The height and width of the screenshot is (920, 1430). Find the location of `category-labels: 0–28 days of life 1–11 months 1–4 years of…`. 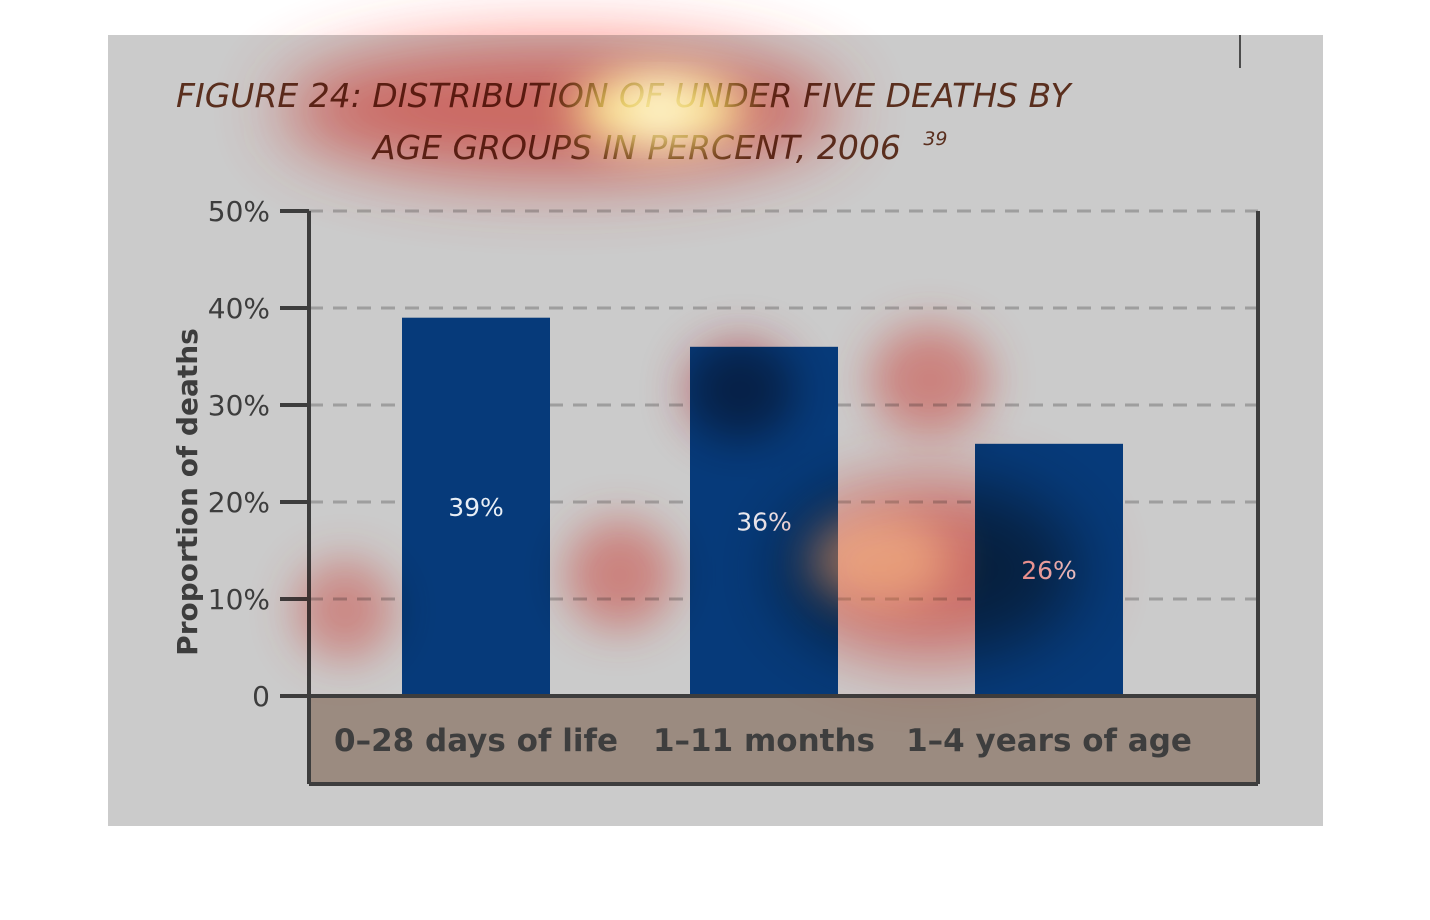

category-labels: 0–28 days of life 1–11 months 1–4 years of… is located at coordinates (763, 741).